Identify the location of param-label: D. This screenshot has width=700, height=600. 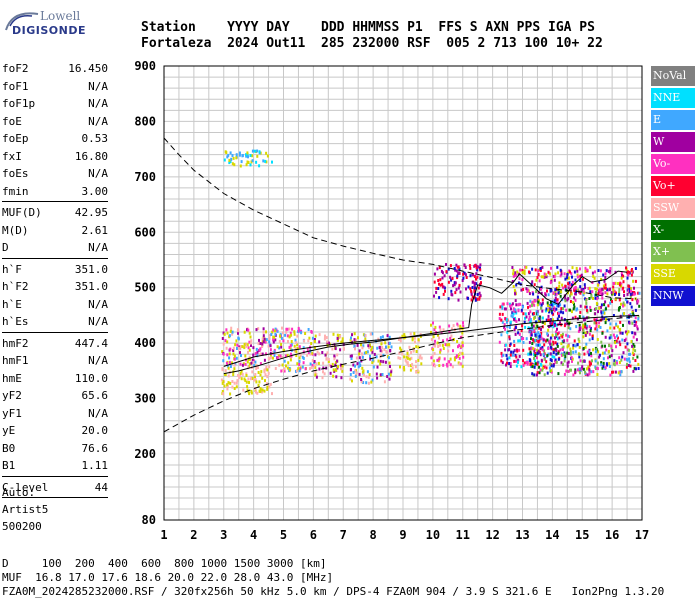
(5, 247).